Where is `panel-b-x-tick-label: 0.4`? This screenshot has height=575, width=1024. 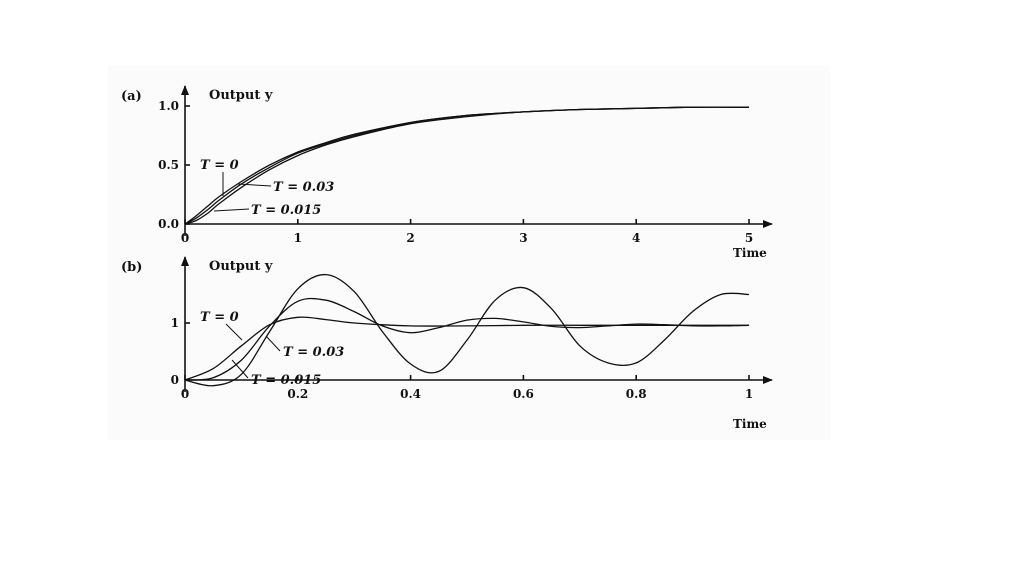 panel-b-x-tick-label: 0.4 is located at coordinates (410, 394).